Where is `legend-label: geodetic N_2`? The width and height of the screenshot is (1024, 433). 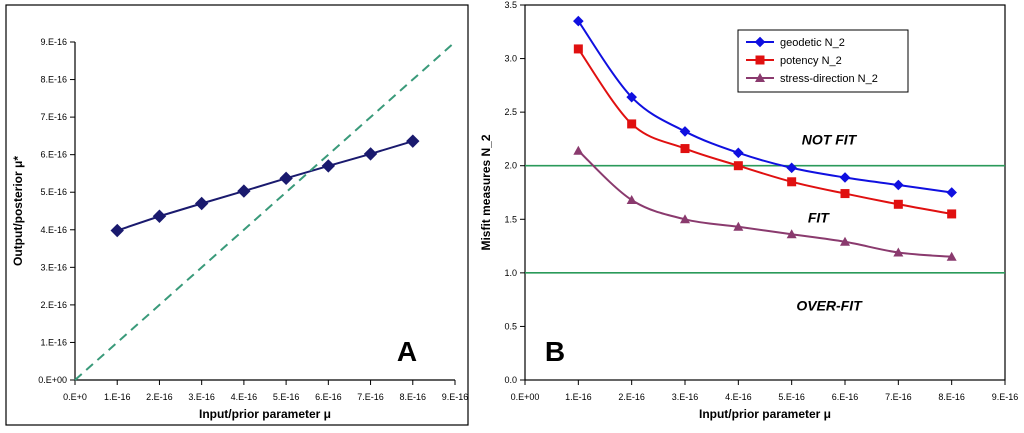 legend-label: geodetic N_2 is located at coordinates (812, 43).